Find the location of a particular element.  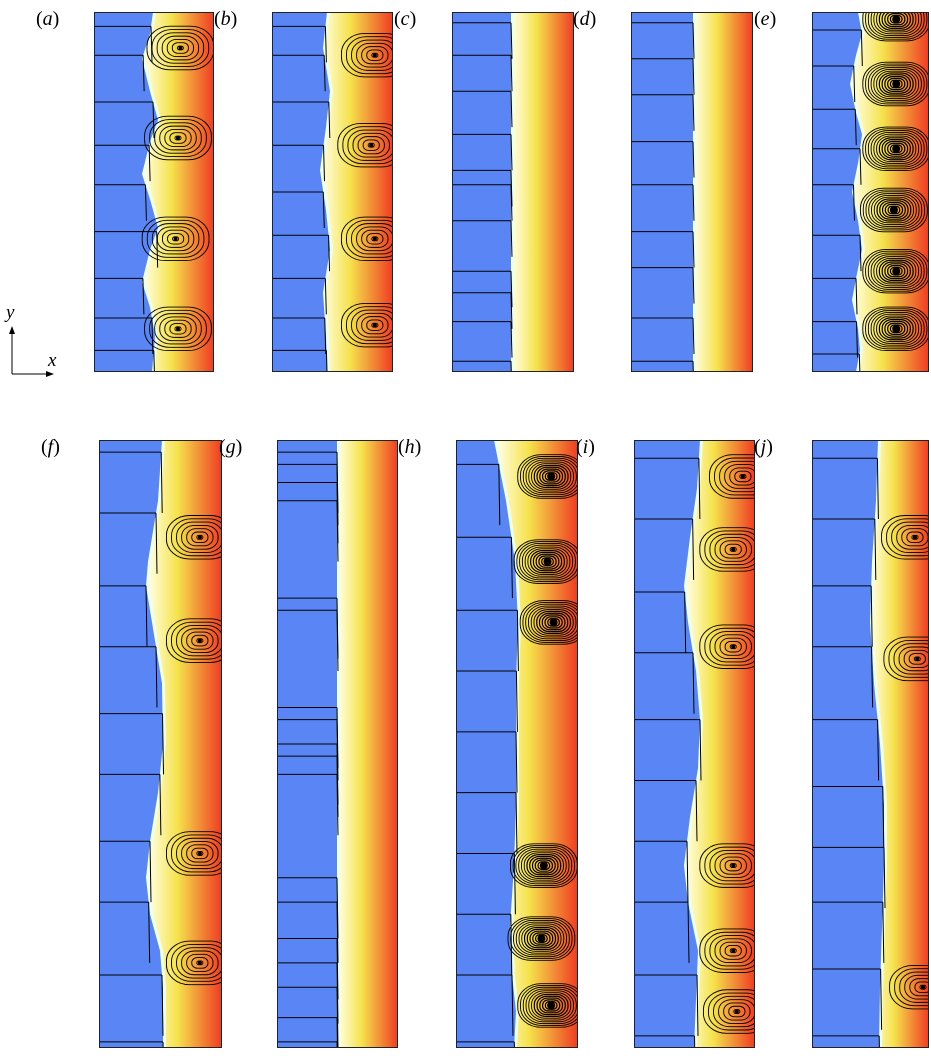

panel-a is located at coordinates (154, 192).